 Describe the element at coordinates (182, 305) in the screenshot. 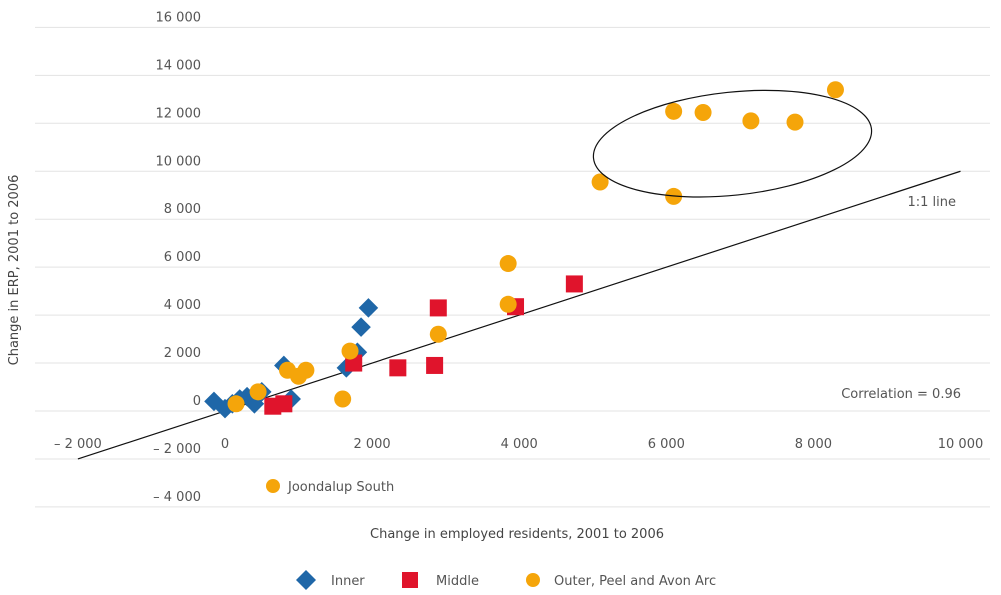

I see `y-tick-label: 4 000` at that location.